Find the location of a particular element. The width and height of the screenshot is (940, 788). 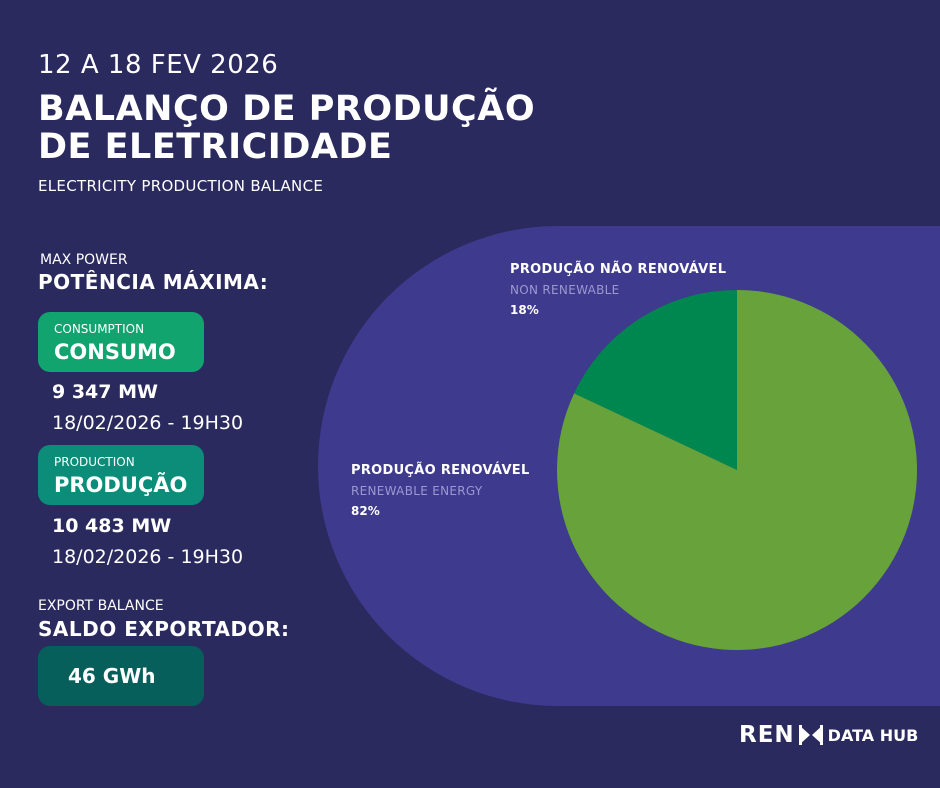

export-balance-caption: EXPORT BALANCE is located at coordinates (101, 606).